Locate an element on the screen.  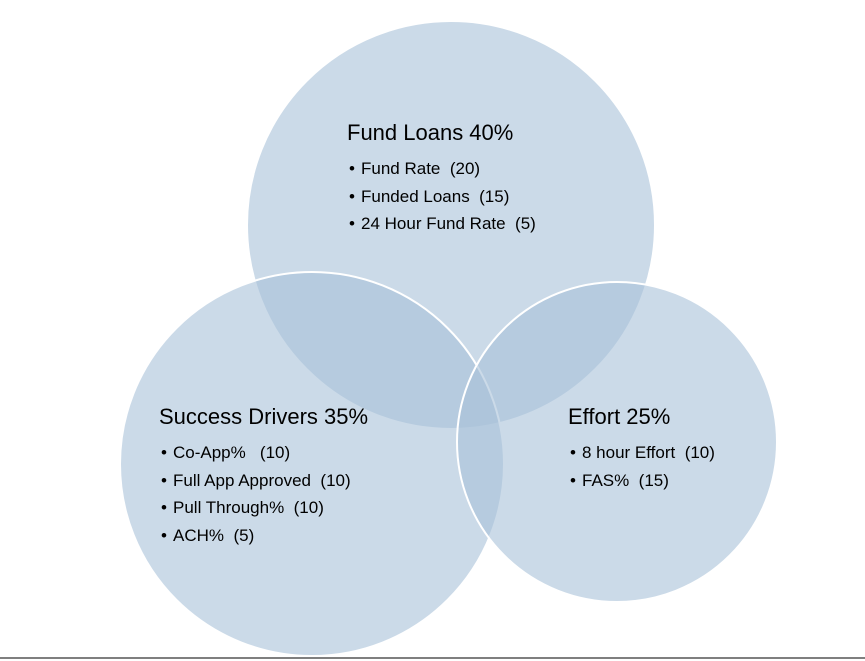
list-item: • Pull Through% (10) is located at coordinates (264, 508).